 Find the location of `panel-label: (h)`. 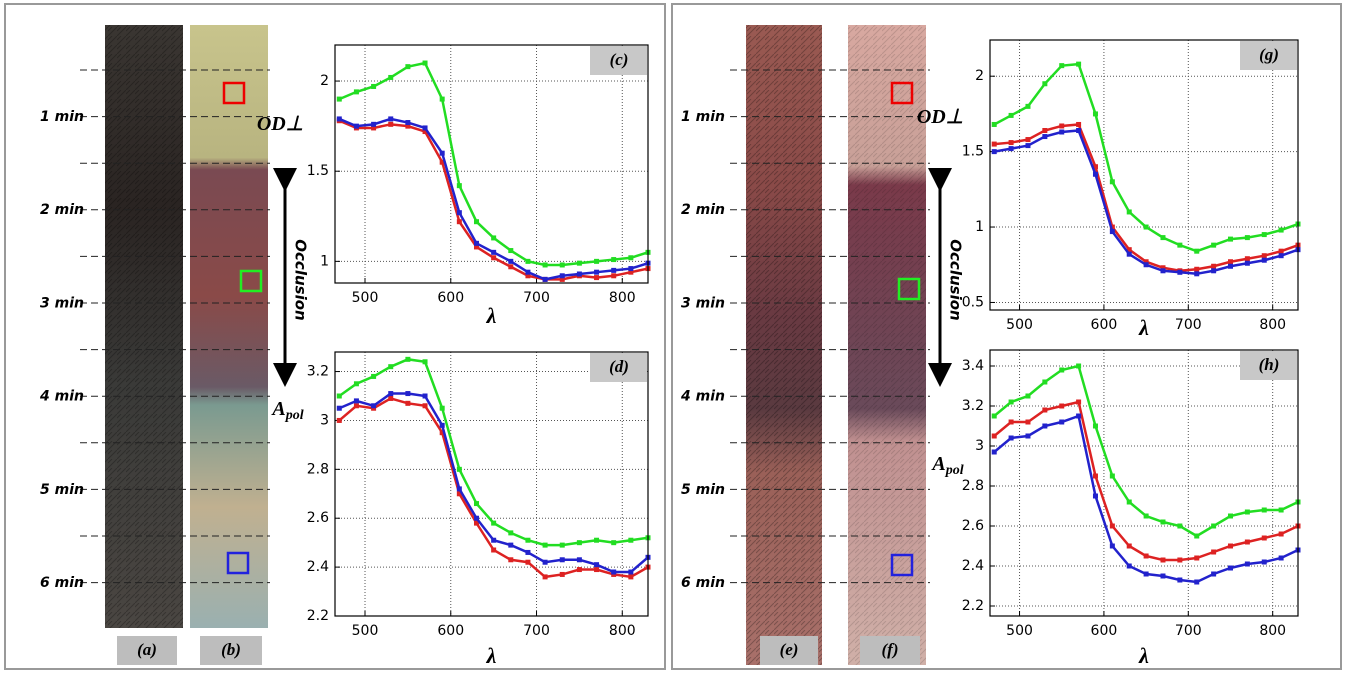

panel-label: (h) is located at coordinates (1269, 364).